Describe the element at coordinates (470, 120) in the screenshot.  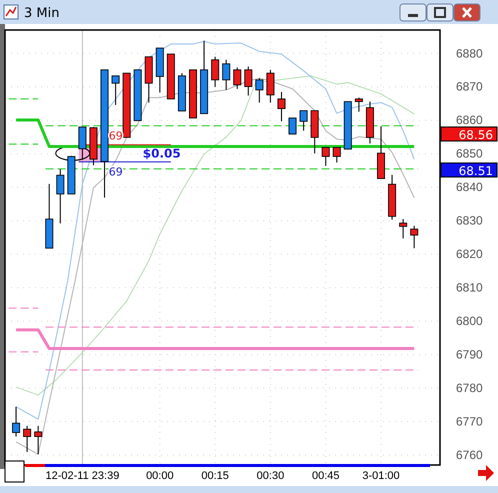
I see `y-tick-label: 6860` at that location.